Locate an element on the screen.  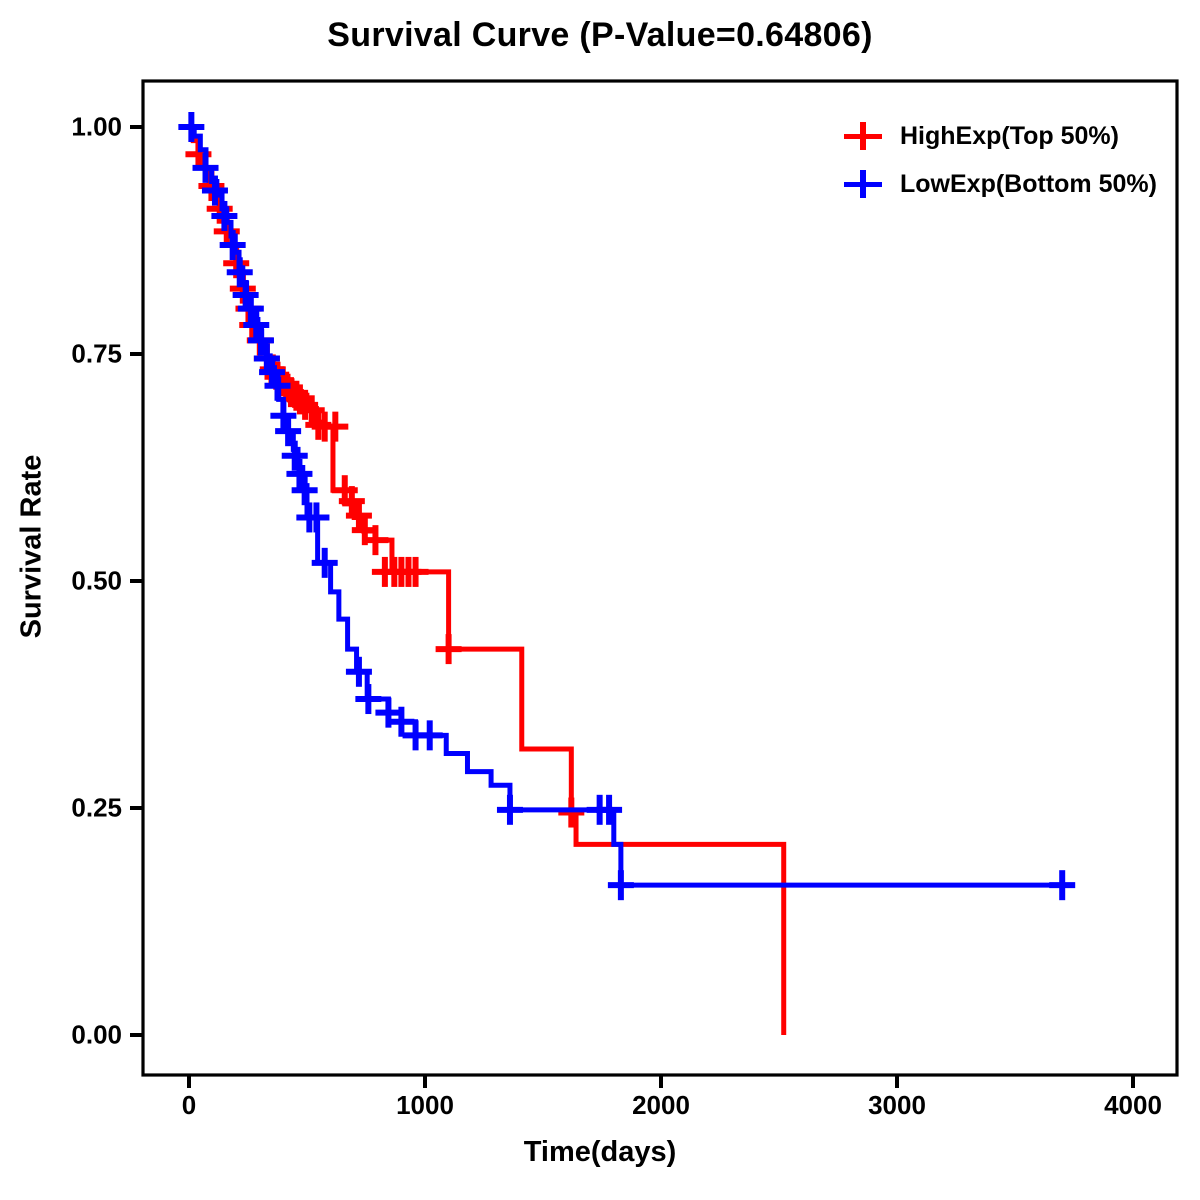
y-tick-label: 1.00 is located at coordinates (96, 126).